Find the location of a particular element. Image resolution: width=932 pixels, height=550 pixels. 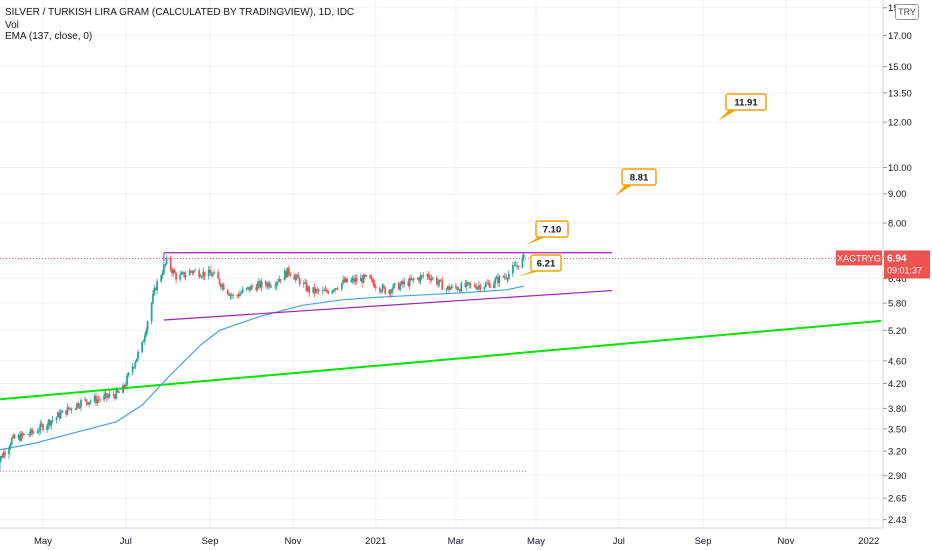

price-tick-label: 13.50 is located at coordinates (900, 93).